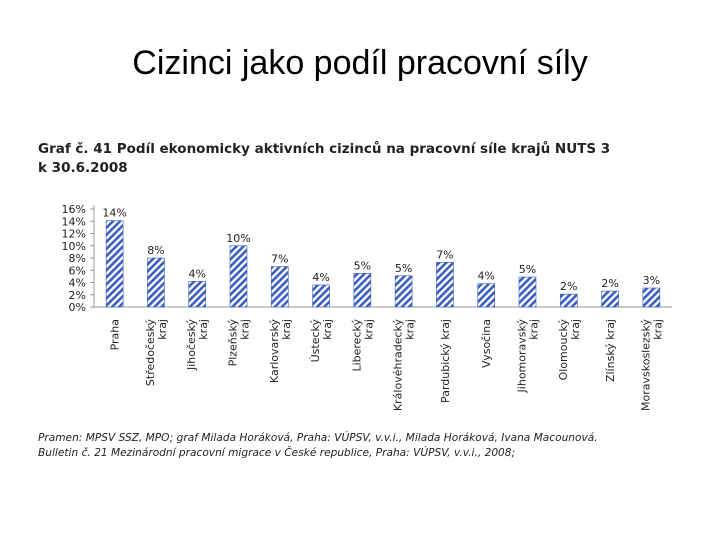 This screenshot has width=720, height=540. I want to click on x-category-label: Jihočeský kraj, so click(197, 345).